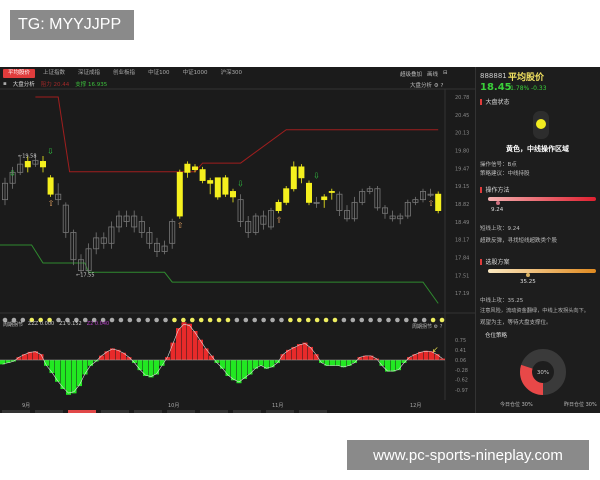  Describe the element at coordinates (231, 73) in the screenshot. I see `tab-6: 沪深300` at that location.